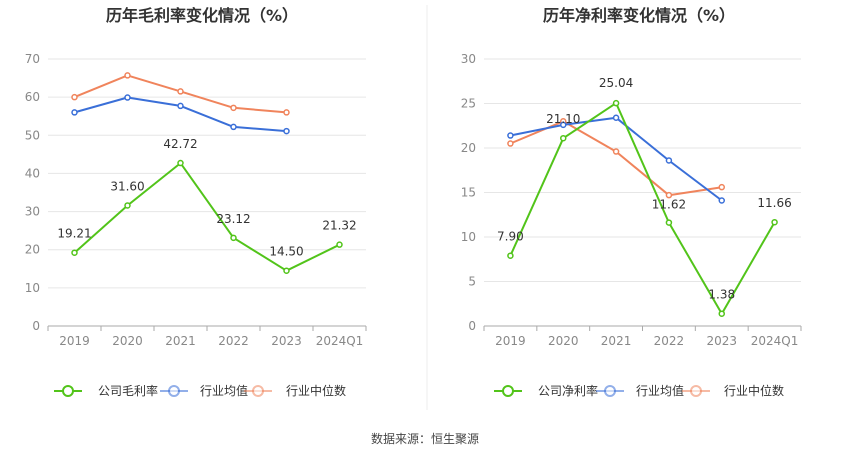 The image size is (850, 459). Describe the element at coordinates (472, 282) in the screenshot. I see `y-tick-label: 5` at that location.